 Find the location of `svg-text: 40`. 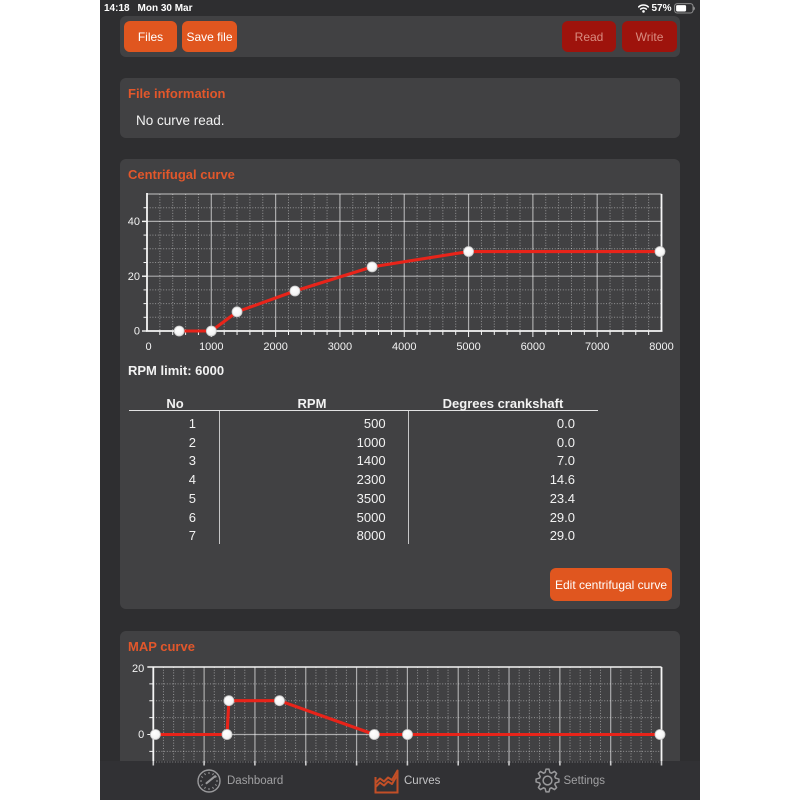

svg-text: 40 is located at coordinates (134, 222).